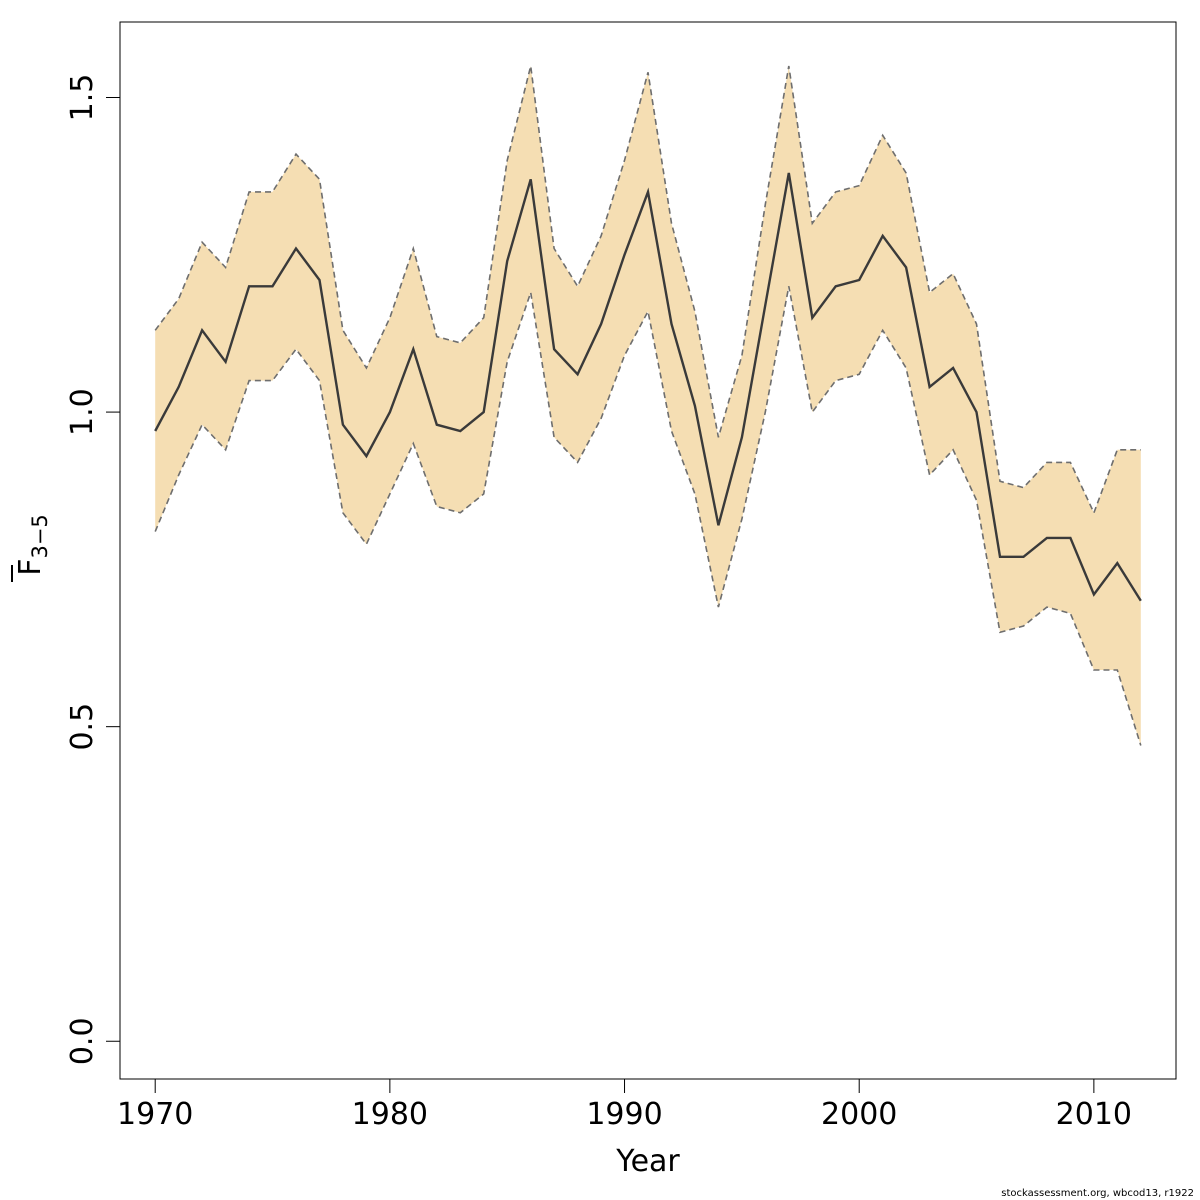 The width and height of the screenshot is (1200, 1200). I want to click on y-axis: 0.0 0.5 1.0 1.5, so click(92, 569).